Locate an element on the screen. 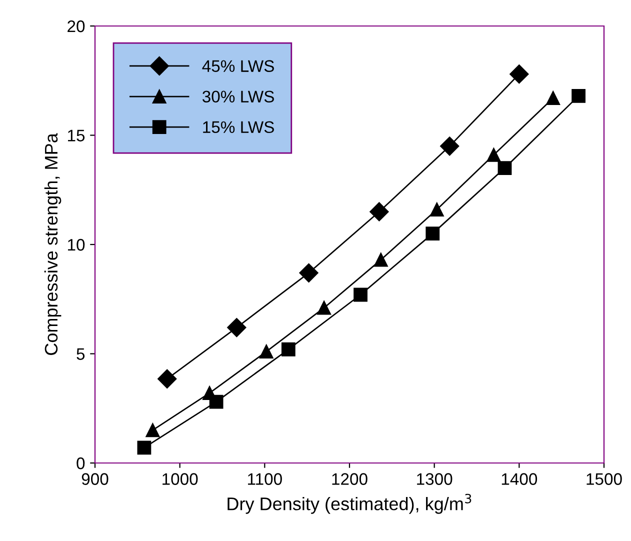 This screenshot has width=631, height=541. legend-label: 45% LWS is located at coordinates (238, 66).